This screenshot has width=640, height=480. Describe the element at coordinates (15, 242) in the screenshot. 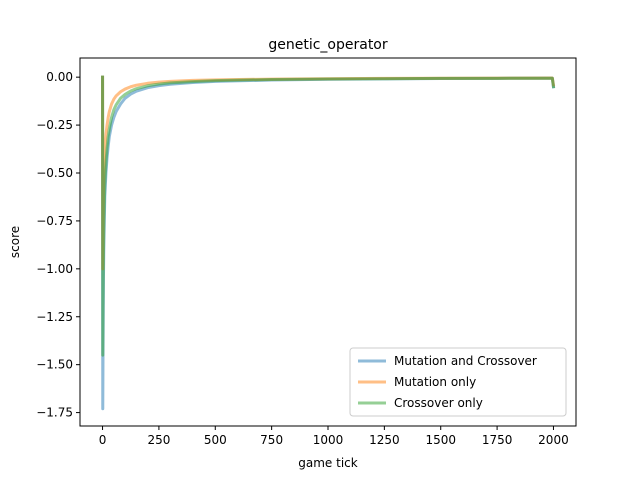

I see `y-axis-label: score` at that location.